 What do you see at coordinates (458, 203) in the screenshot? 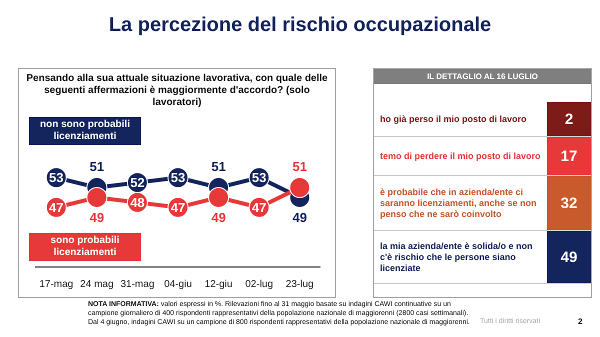
I see `text: è probabile che in azienda/ente ci saranno licenziamenti, anche se non penso che ne sarò coinvolto` at bounding box center [458, 203].